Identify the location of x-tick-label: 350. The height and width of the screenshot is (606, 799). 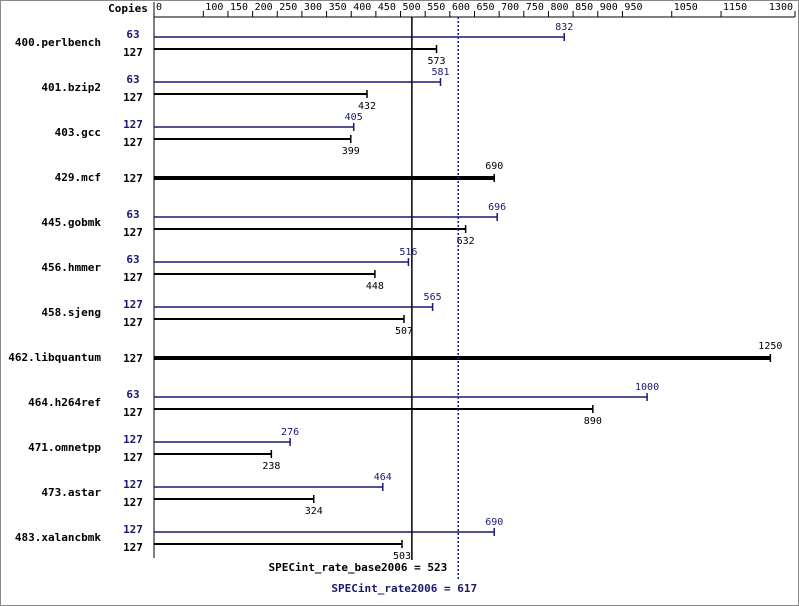
(338, 7).